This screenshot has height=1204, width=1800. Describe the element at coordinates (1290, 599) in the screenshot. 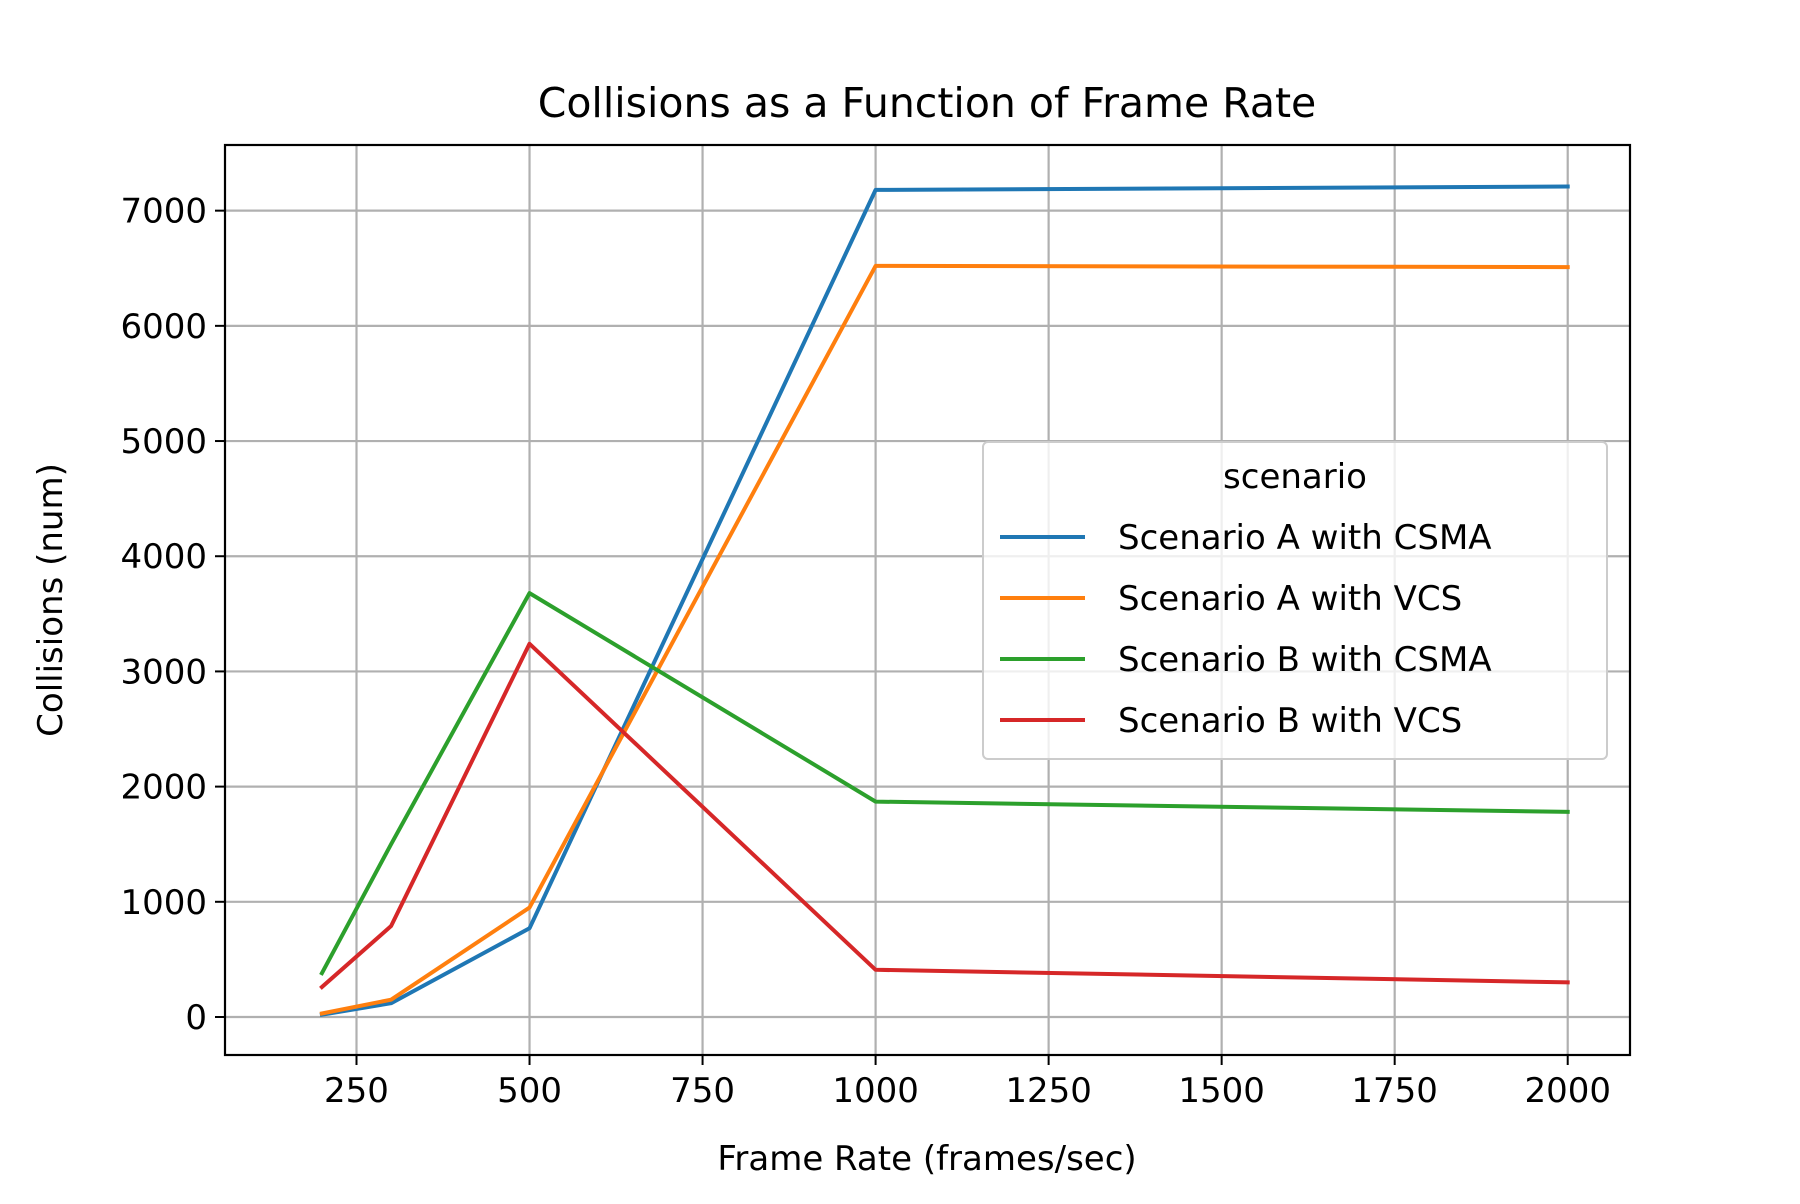

I see `legend-label-2: Scenario A with VCS` at that location.